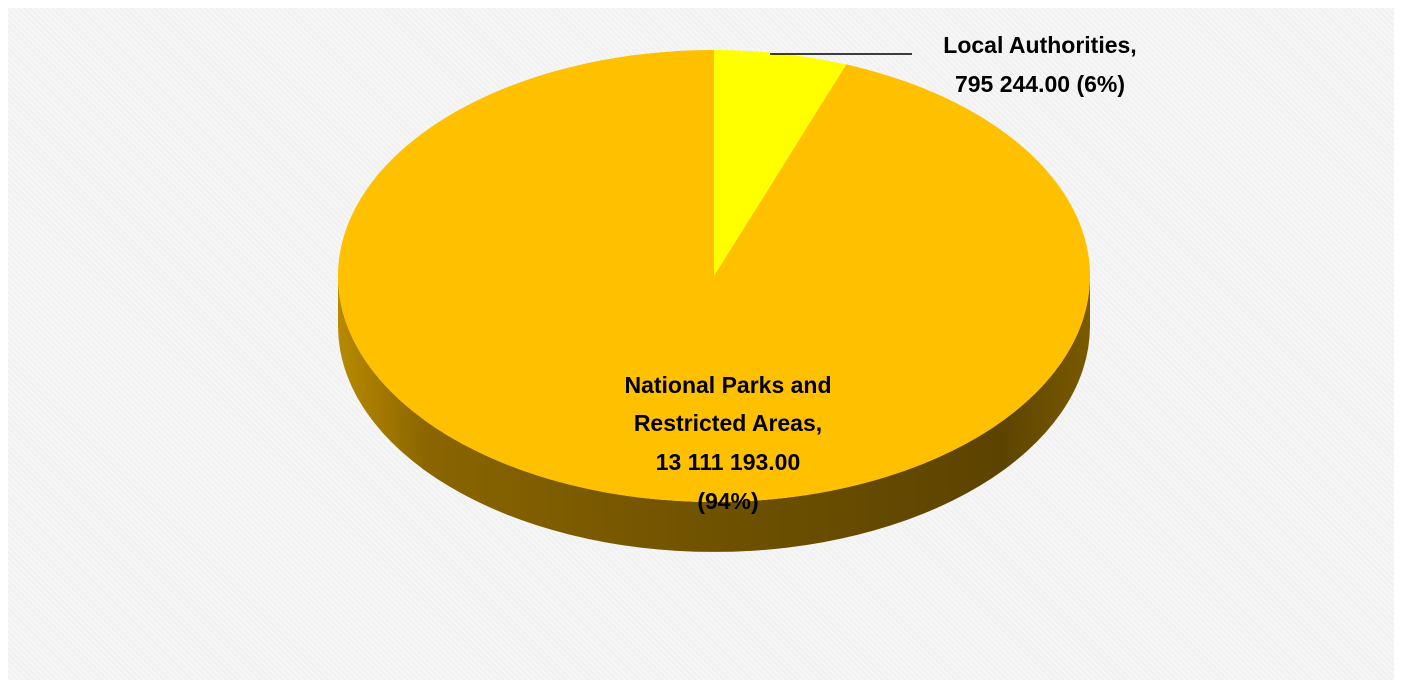  Describe the element at coordinates (728, 462) in the screenshot. I see `data-label-national-parks-value: 13 111 193.00` at that location.